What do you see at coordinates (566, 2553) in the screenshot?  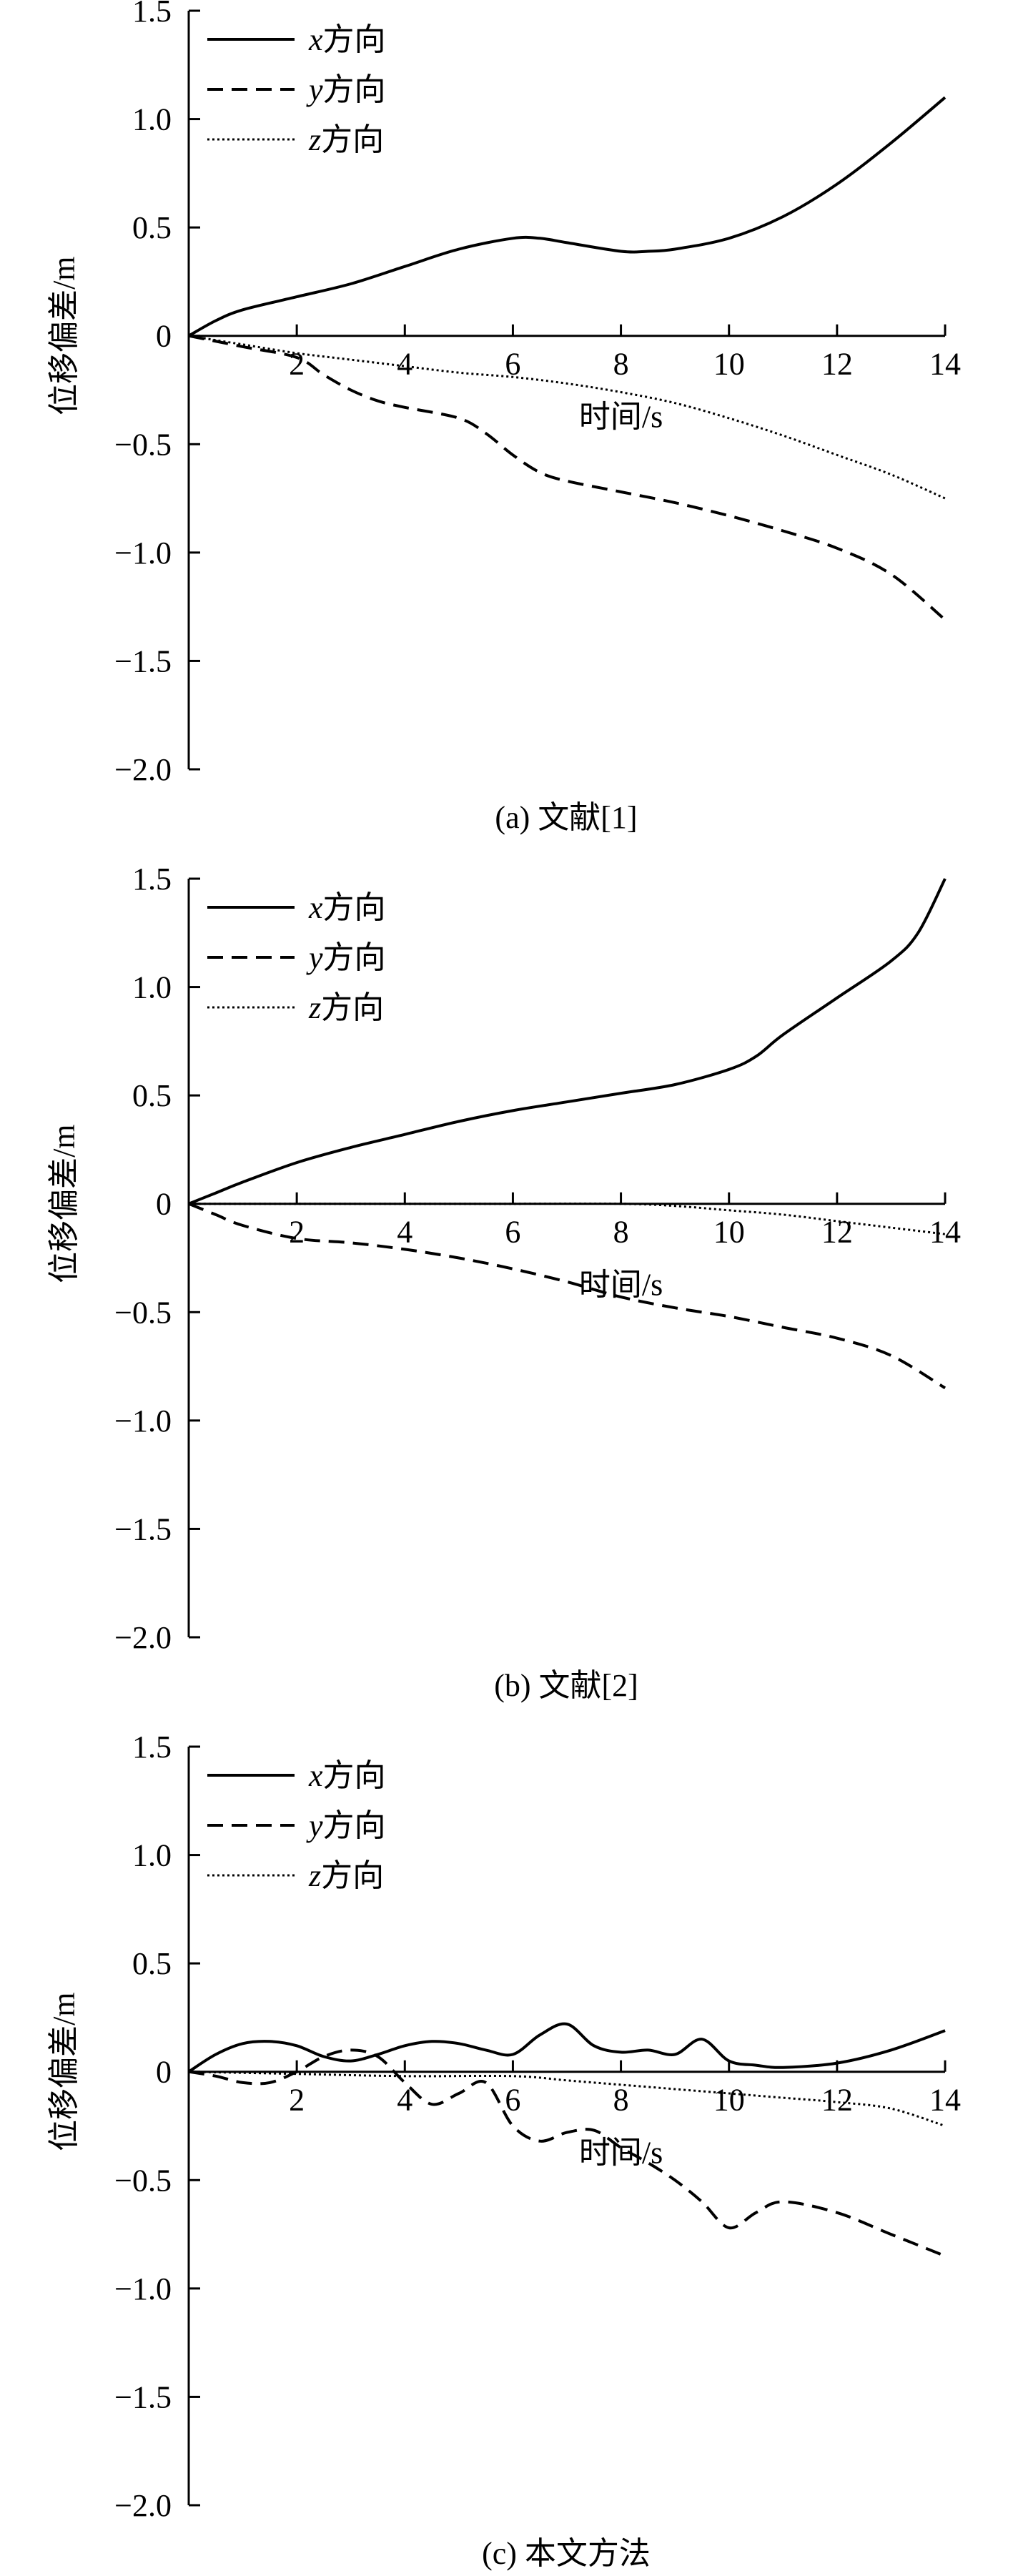 I see `panel-caption: (c) 本文方法` at bounding box center [566, 2553].